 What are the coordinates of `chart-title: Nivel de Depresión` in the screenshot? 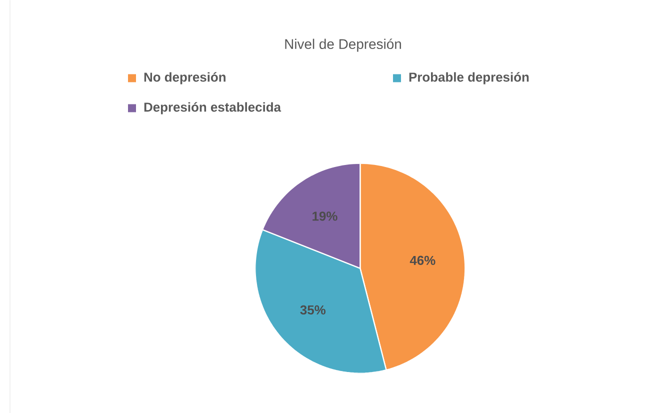 It's located at (343, 45).